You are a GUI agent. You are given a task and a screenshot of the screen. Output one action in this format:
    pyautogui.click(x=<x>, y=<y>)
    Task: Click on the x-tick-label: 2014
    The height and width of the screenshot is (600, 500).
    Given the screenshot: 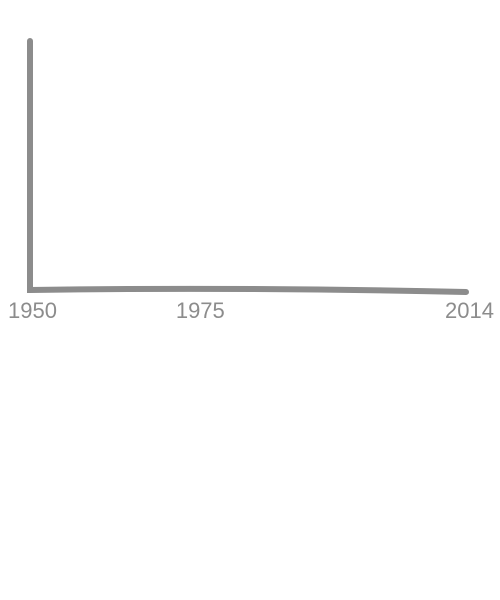 What is the action you would take?
    pyautogui.click(x=469, y=310)
    